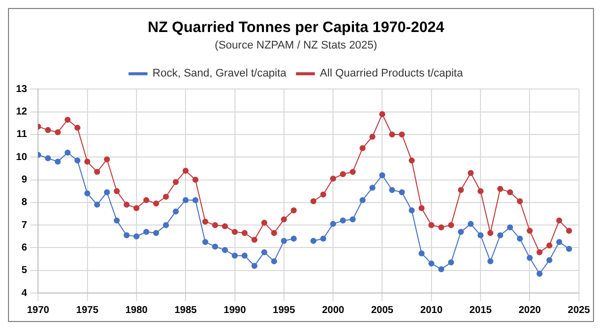 The image size is (604, 332). I want to click on x-tick-label: 2010, so click(431, 310).